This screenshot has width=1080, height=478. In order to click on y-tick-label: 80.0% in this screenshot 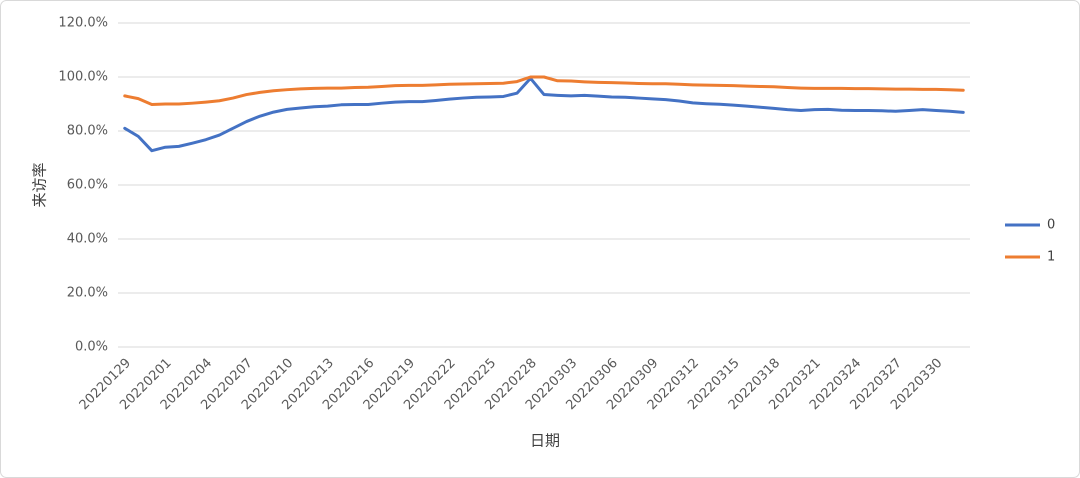, I will do `click(87, 131)`.